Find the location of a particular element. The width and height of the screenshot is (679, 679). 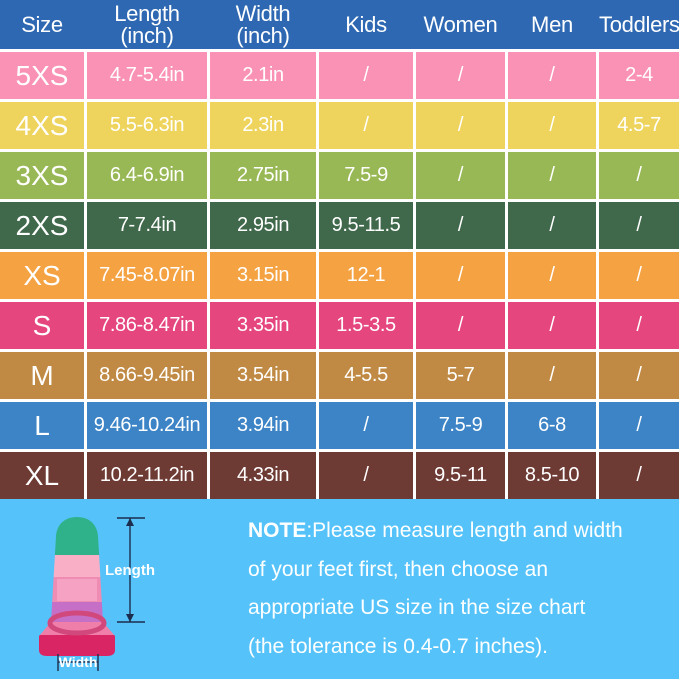

cell-toddlers: 4.5-7 is located at coordinates (639, 125).